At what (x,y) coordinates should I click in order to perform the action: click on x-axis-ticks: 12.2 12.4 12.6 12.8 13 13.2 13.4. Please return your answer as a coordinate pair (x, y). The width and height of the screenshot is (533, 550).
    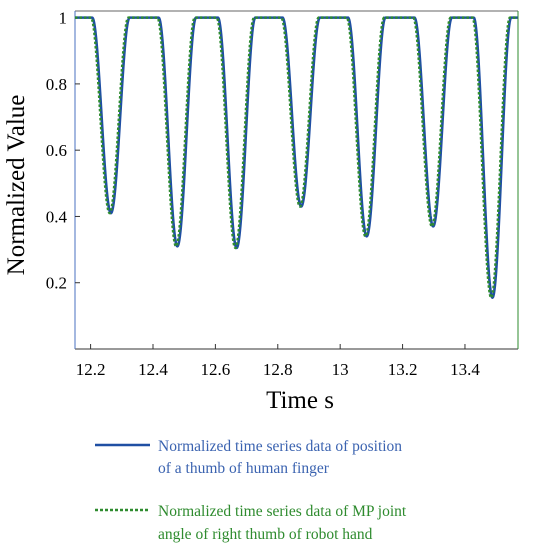
    Looking at the image, I should click on (278, 361).